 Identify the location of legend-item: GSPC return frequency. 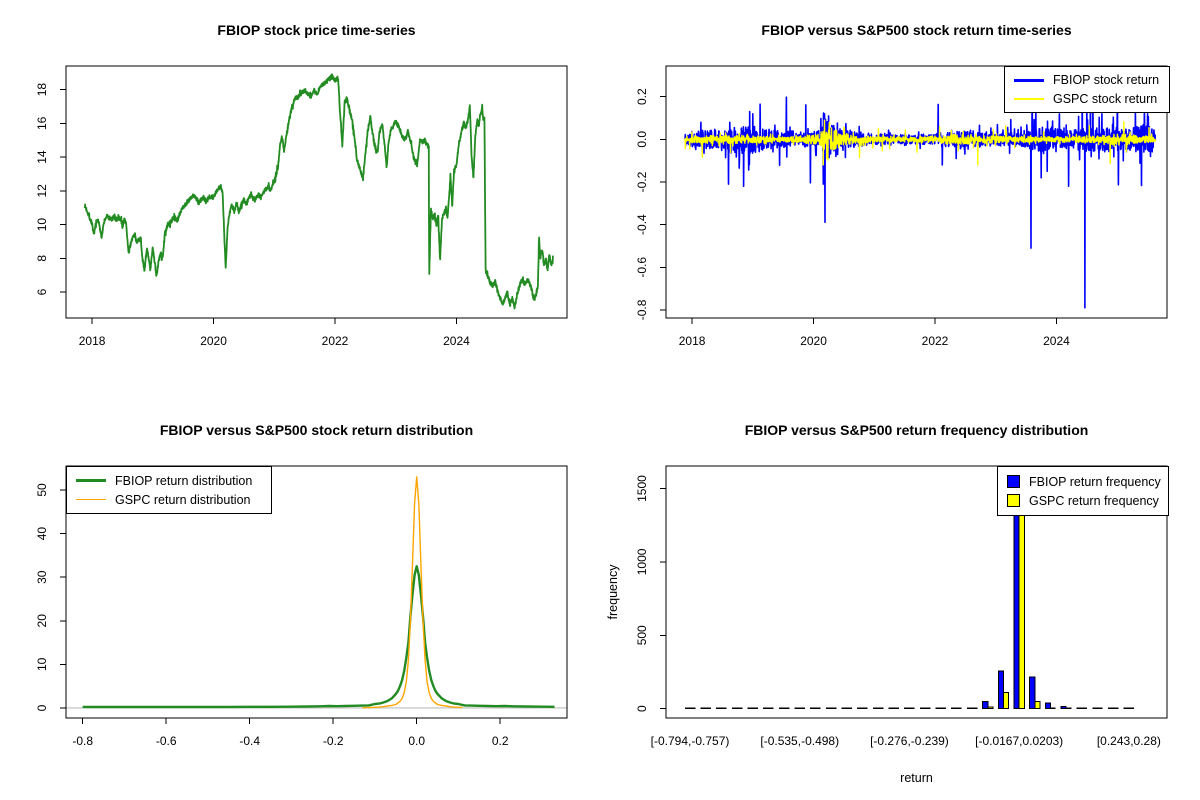
(1083, 501).